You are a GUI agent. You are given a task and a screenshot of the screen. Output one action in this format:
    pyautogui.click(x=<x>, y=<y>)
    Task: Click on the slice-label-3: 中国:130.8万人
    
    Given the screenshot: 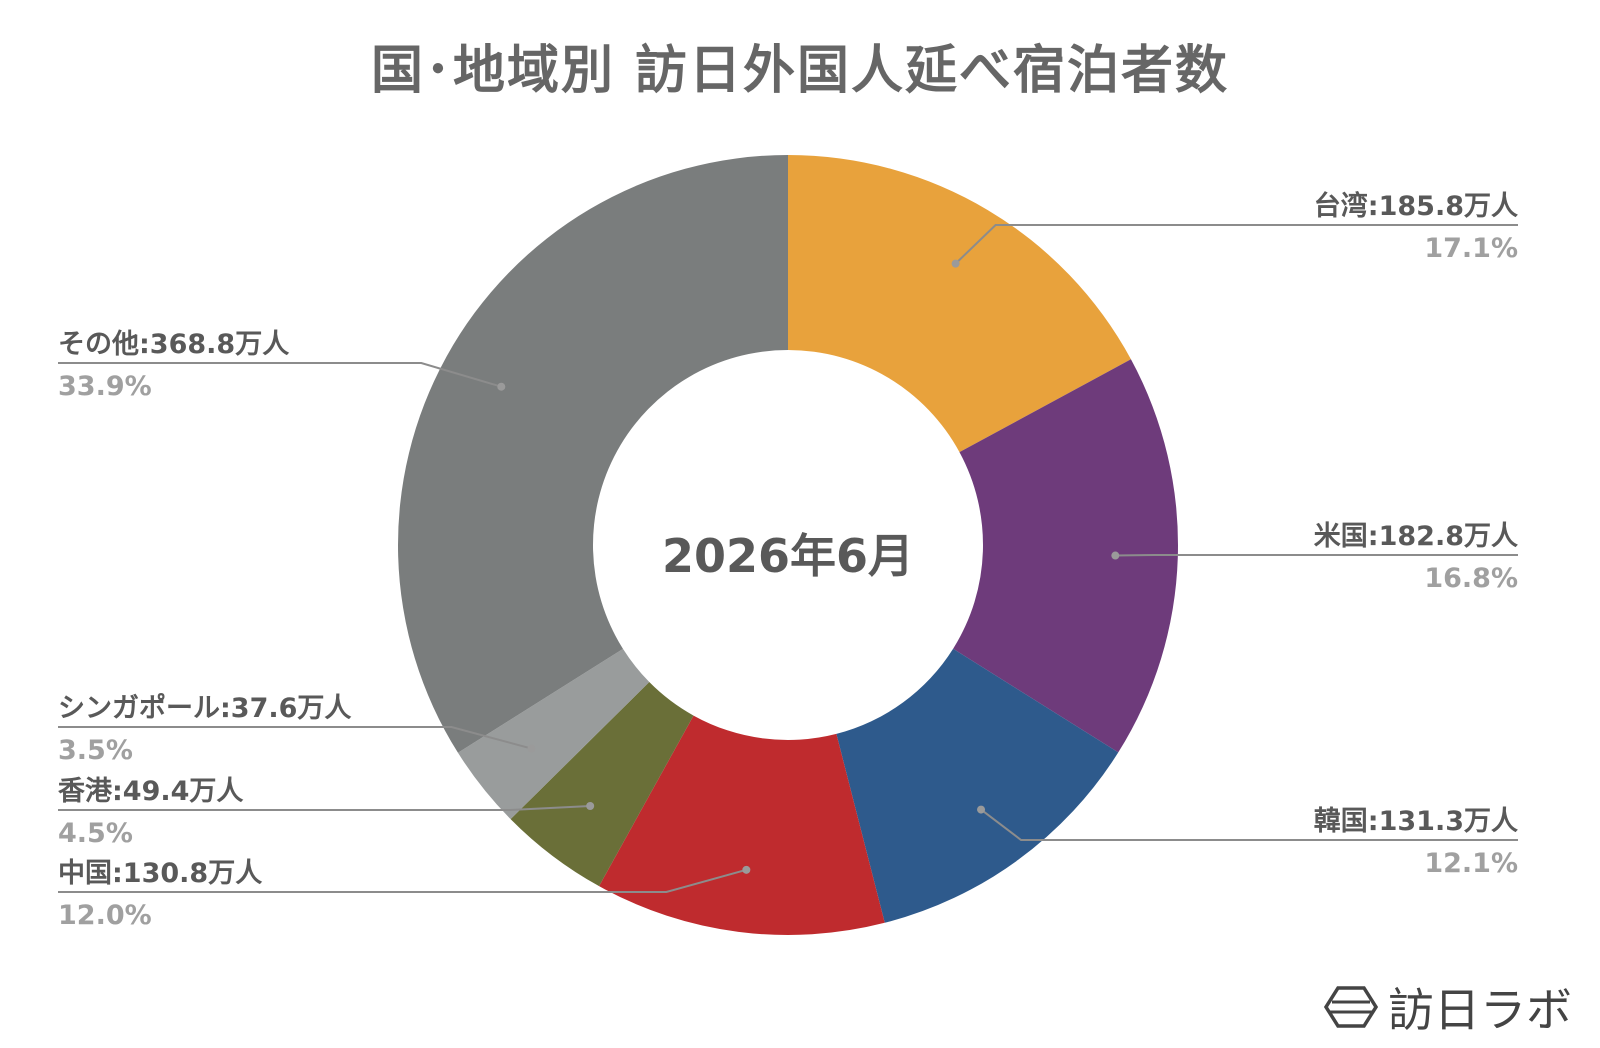 What is the action you would take?
    pyautogui.click(x=160, y=873)
    